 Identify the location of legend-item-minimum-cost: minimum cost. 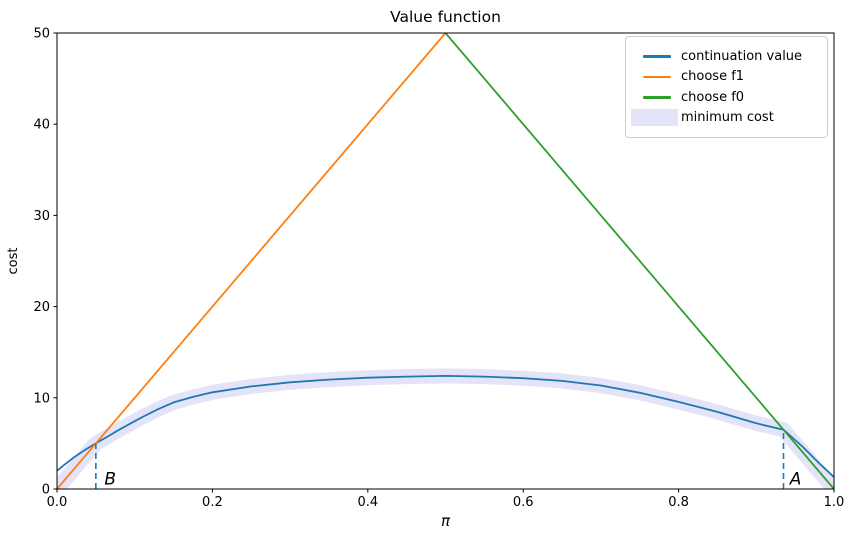
(726, 118).